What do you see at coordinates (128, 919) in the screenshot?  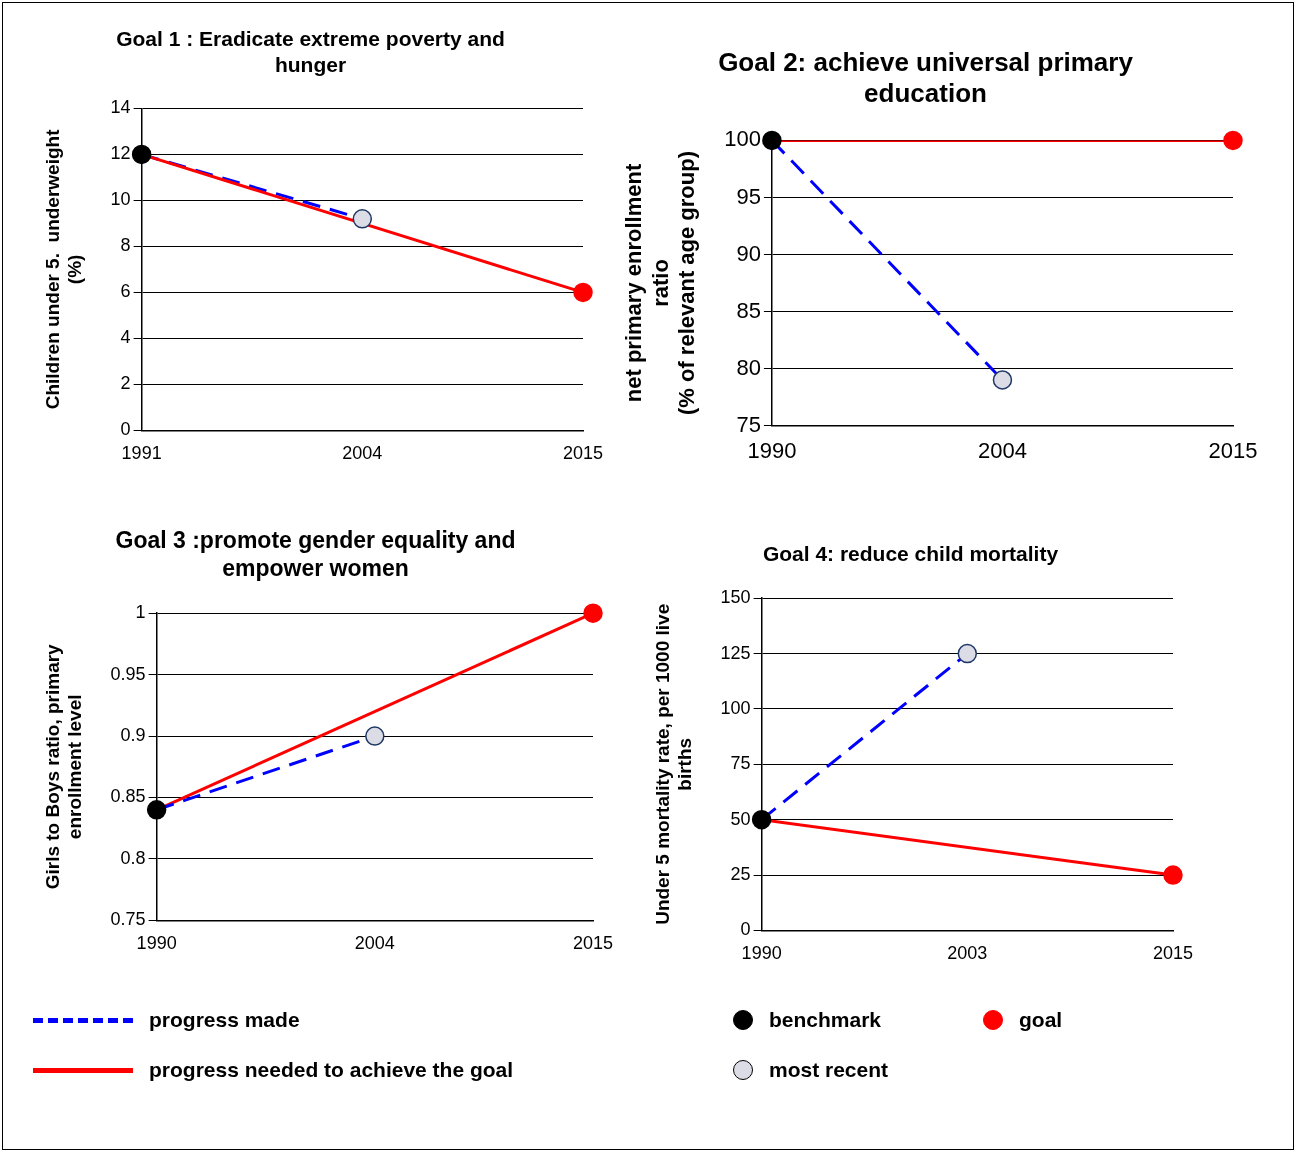 I see `y-tick-label: 0.75` at bounding box center [128, 919].